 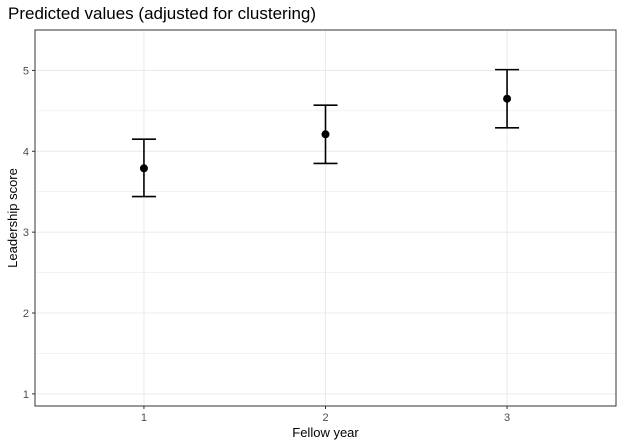 What do you see at coordinates (325, 432) in the screenshot?
I see `x-axis-title: Fellow year` at bounding box center [325, 432].